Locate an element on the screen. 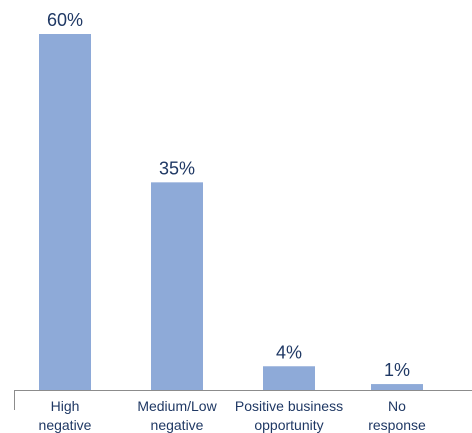  bar-positive-business-opportunity is located at coordinates (289, 378).